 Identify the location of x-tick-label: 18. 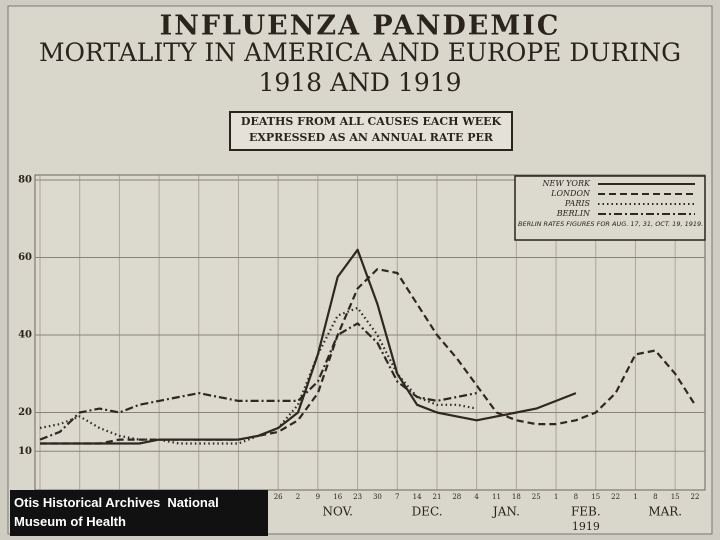
(516, 497).